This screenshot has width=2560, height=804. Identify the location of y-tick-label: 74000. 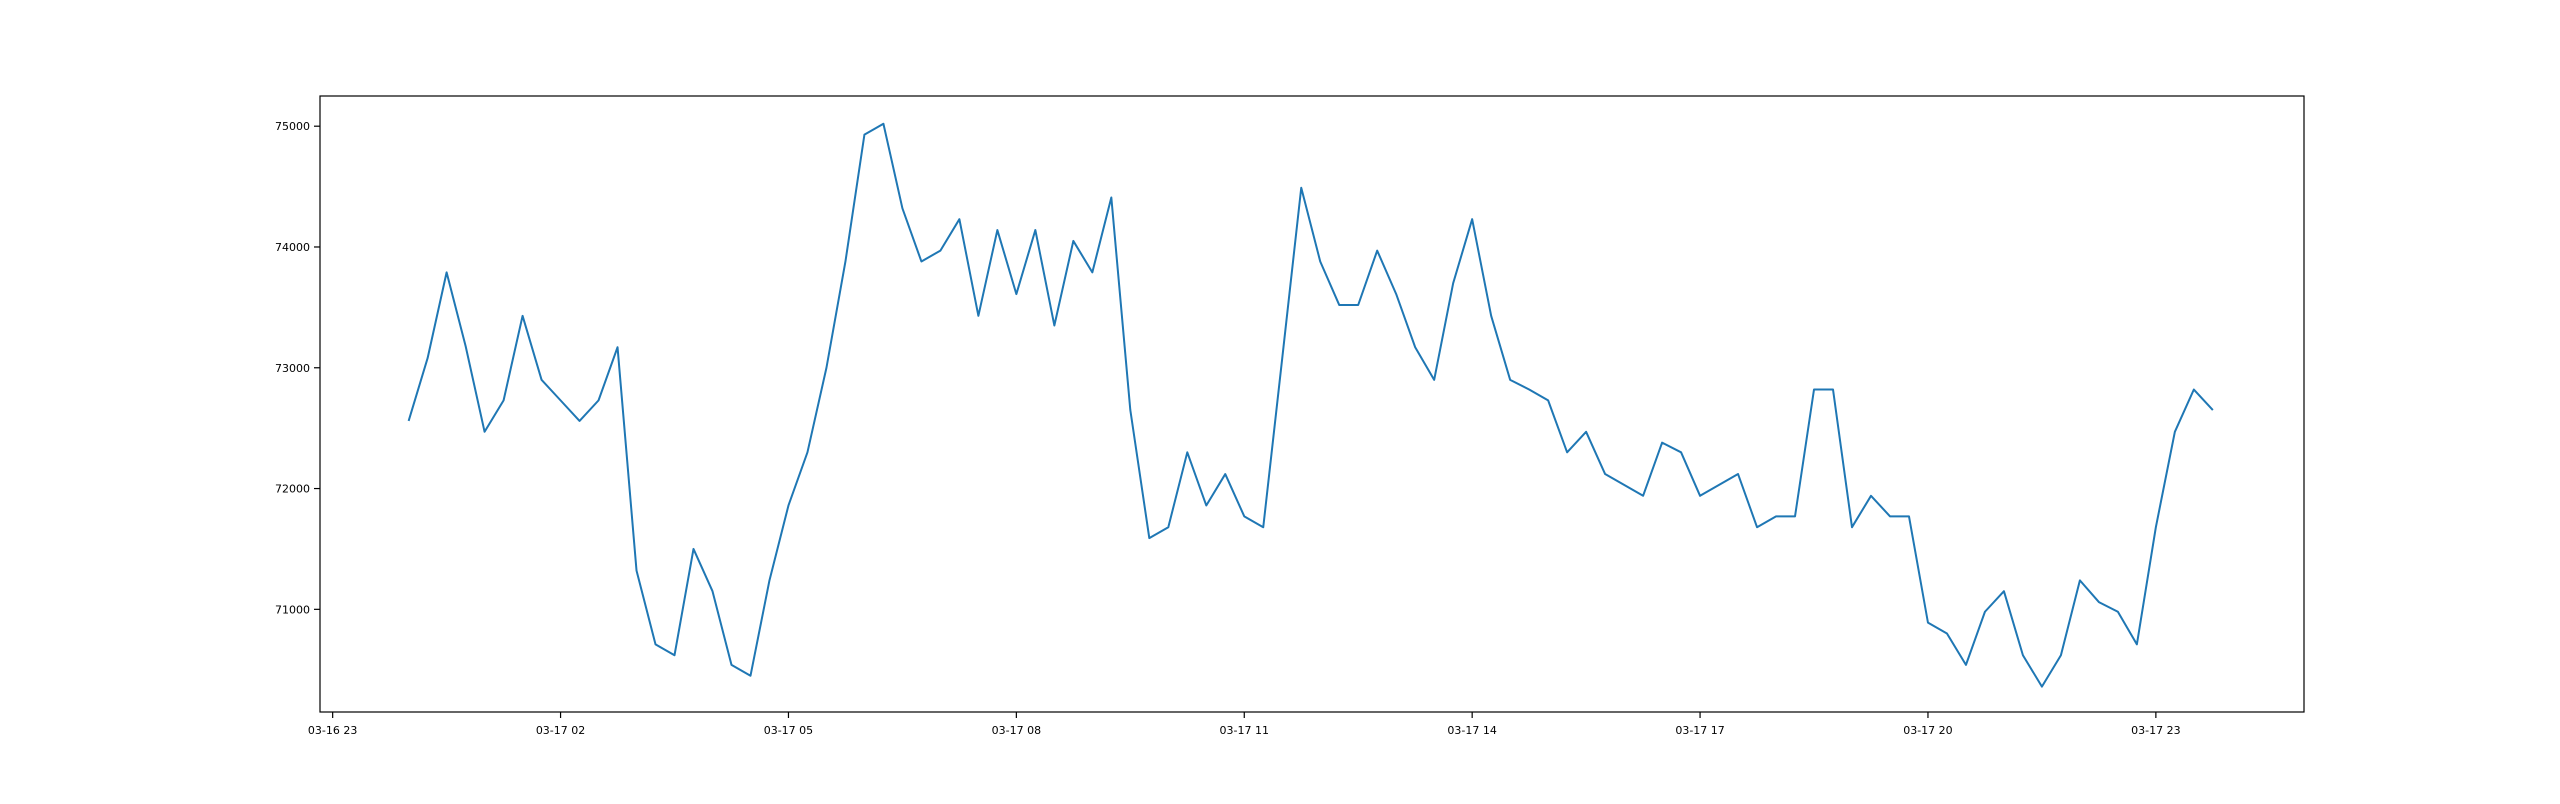
(292, 247).